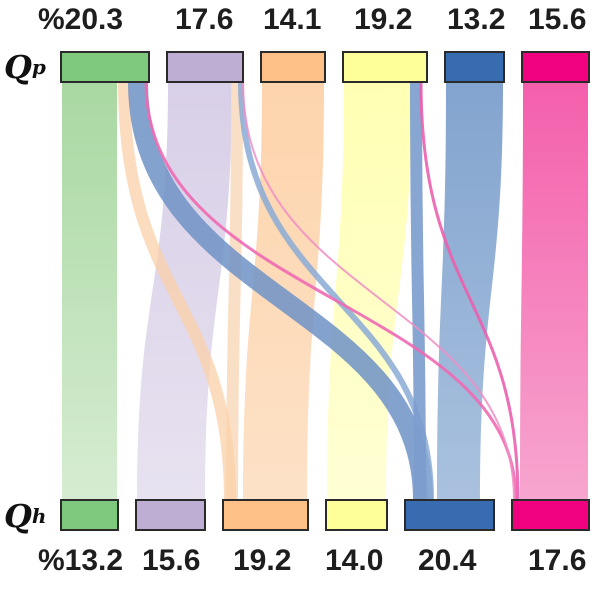  Describe the element at coordinates (555, 67) in the screenshot. I see `top-bar-pink` at that location.